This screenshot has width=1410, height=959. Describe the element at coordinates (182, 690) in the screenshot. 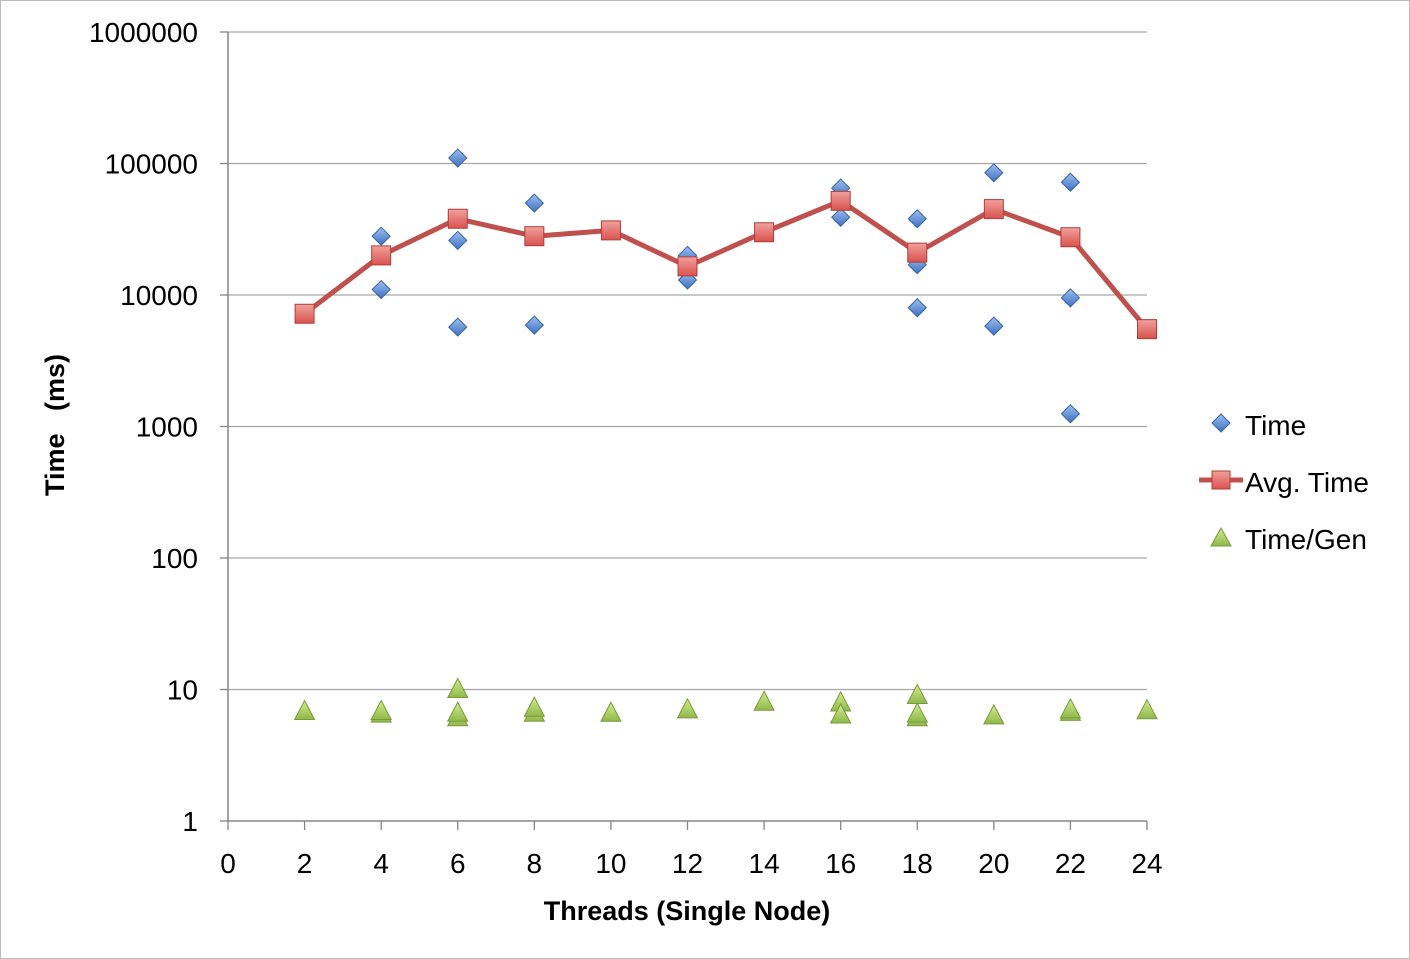

I see `y-tick-label: 10` at that location.